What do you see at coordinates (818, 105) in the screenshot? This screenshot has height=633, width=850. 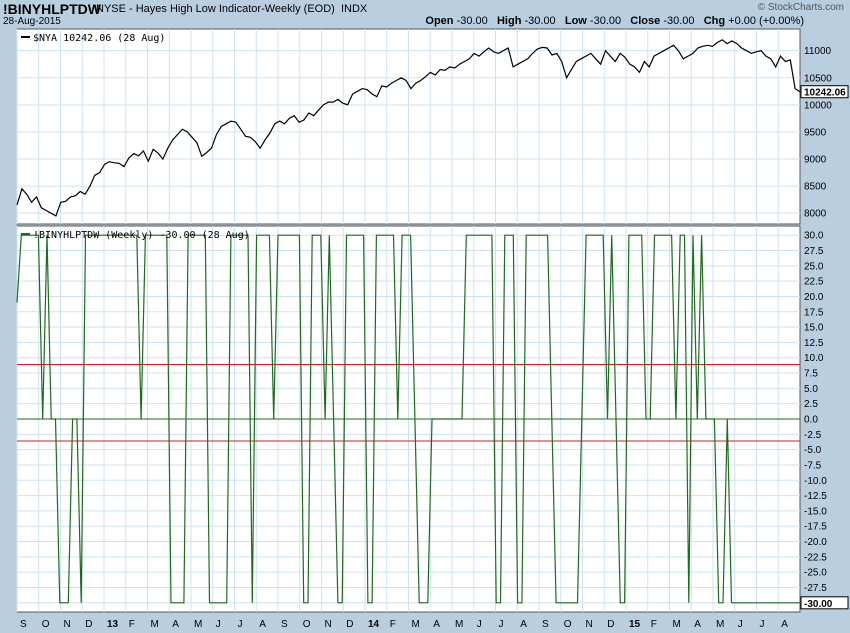 I see `price-ytick-label: 10000` at bounding box center [818, 105].